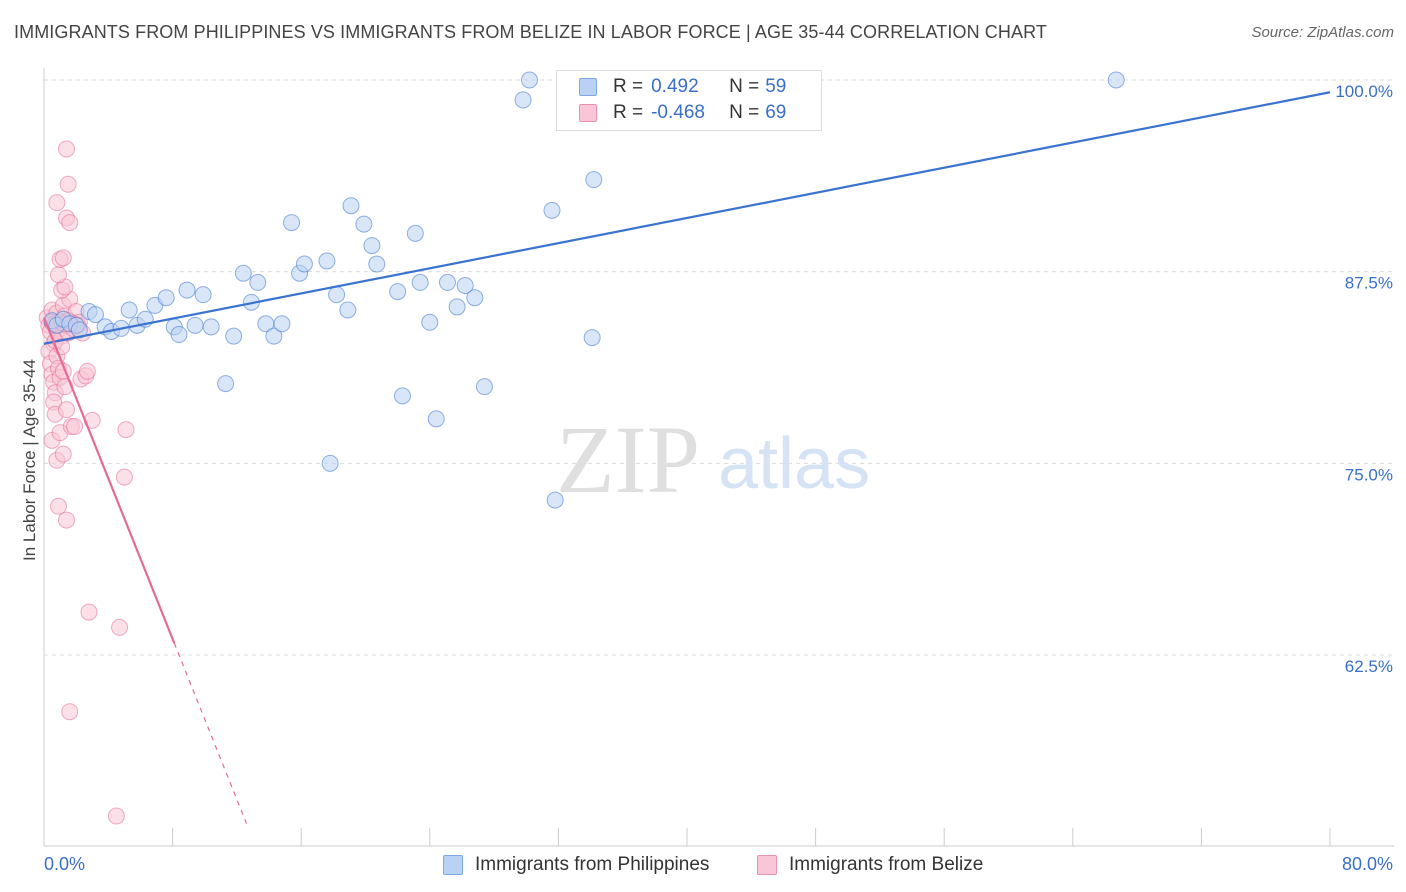  Describe the element at coordinates (718, 864) in the screenshot. I see `x-tick-labels: 0.0% 80.0%` at that location.